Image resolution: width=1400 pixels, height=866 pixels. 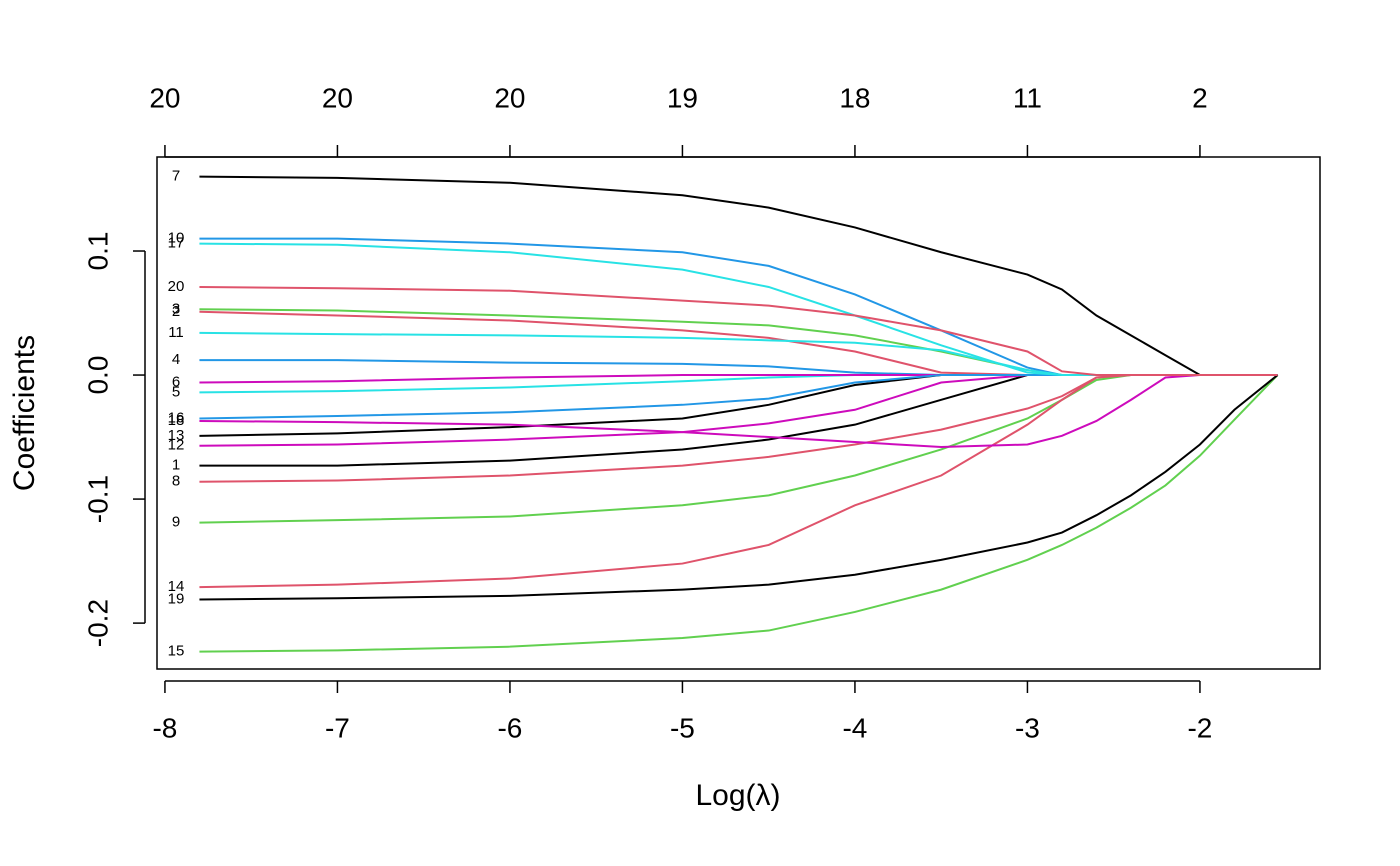 I want to click on curve-label: 6, so click(x=176, y=381).